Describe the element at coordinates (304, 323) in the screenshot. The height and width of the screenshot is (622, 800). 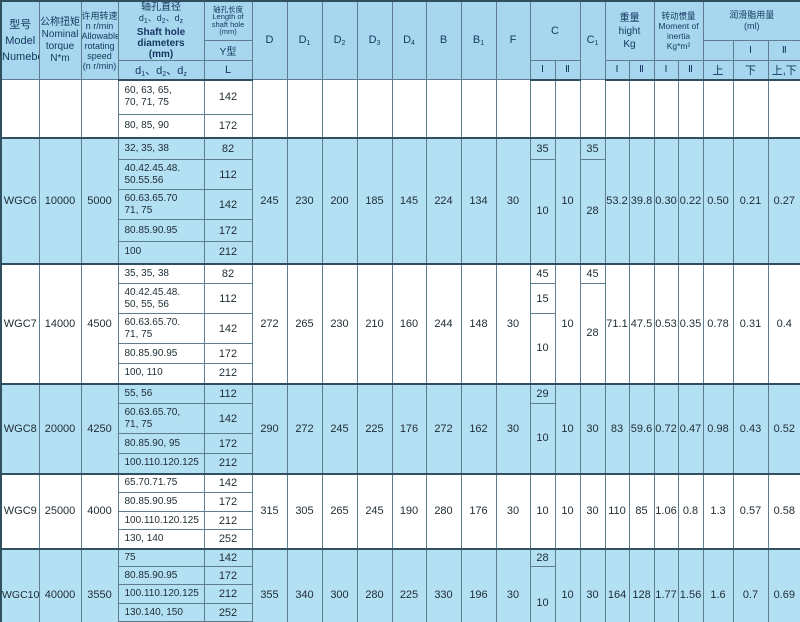
I see `dim-D1-cell: 265` at that location.